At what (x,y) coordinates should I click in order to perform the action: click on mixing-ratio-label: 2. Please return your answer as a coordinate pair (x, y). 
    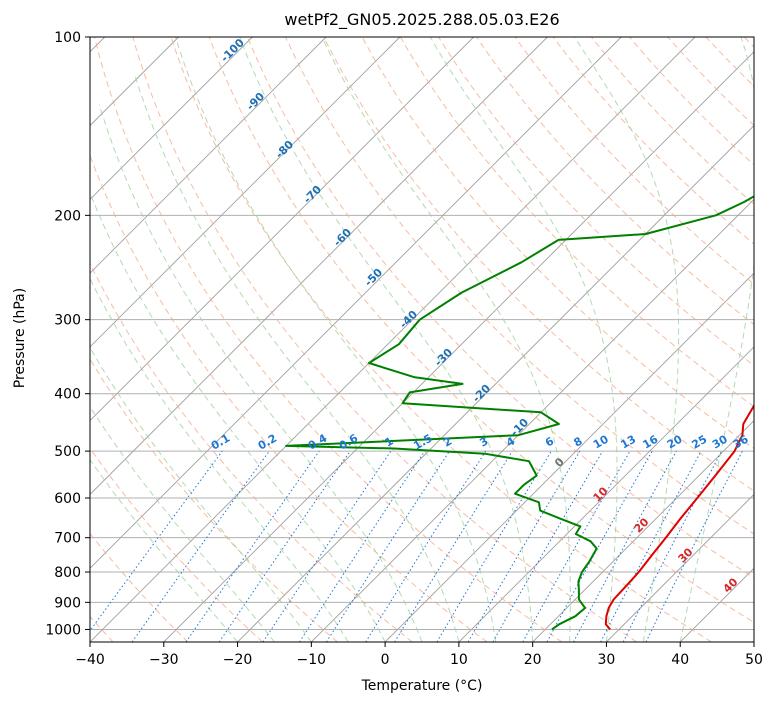
    Looking at the image, I should click on (447, 442).